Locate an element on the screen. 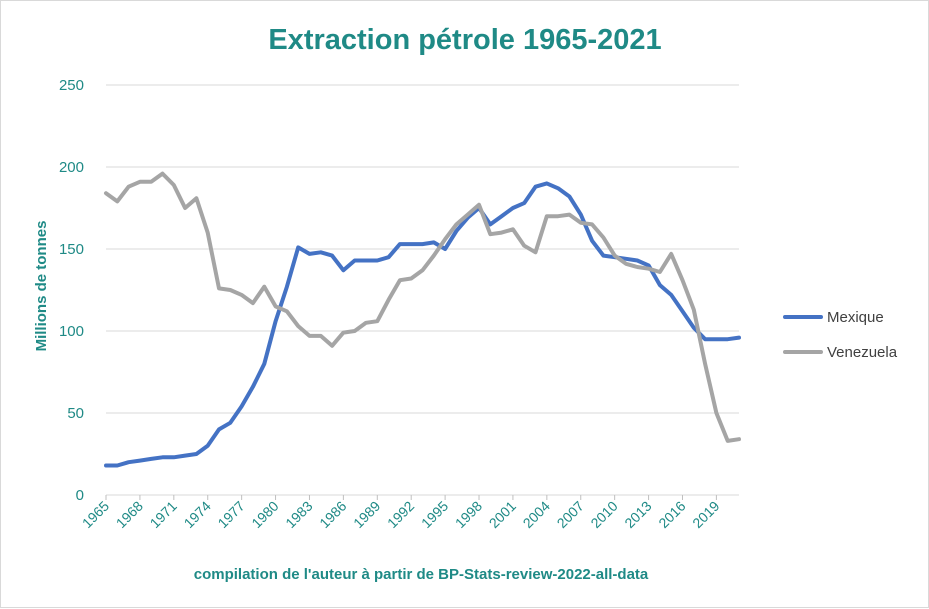 The width and height of the screenshot is (929, 609). x-tick-label: 1968 is located at coordinates (129, 514).